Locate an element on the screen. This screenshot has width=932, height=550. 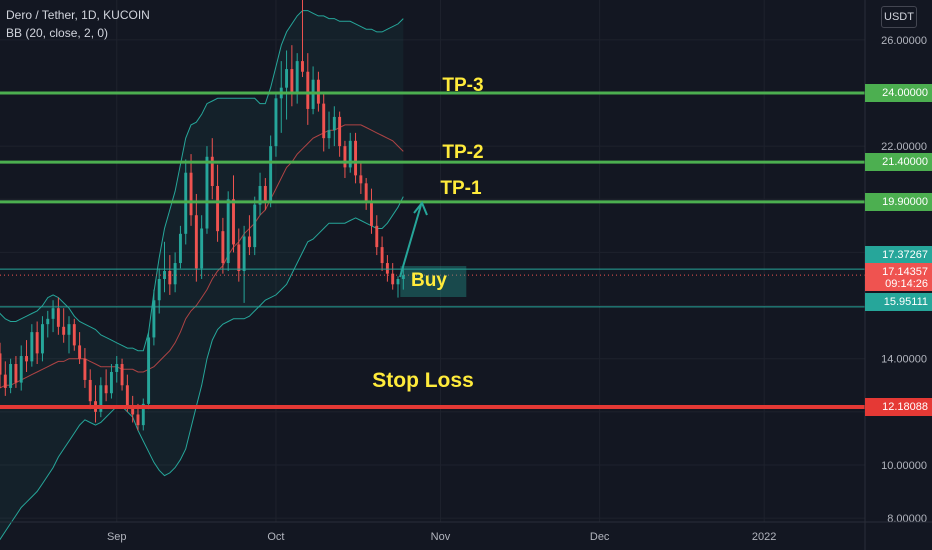
current-price-label: 17.14357 is located at coordinates (898, 272).